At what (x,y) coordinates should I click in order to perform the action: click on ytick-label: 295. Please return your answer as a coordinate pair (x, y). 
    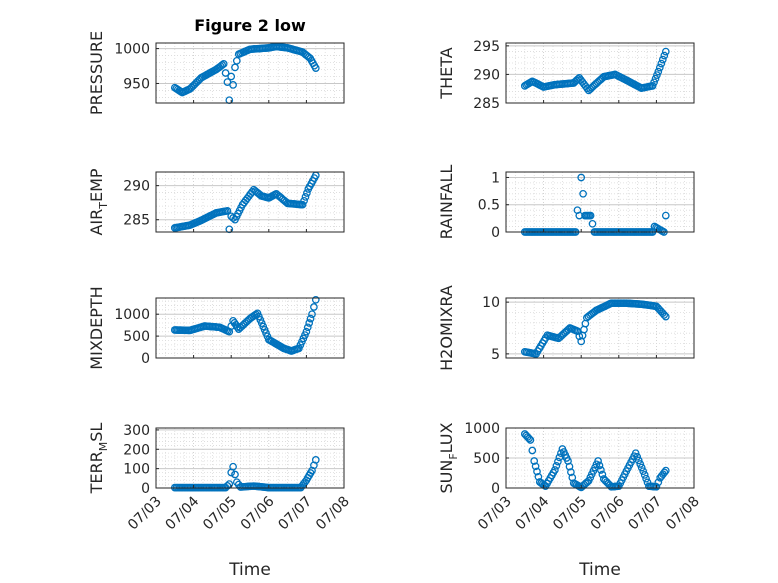
    Looking at the image, I should click on (486, 47).